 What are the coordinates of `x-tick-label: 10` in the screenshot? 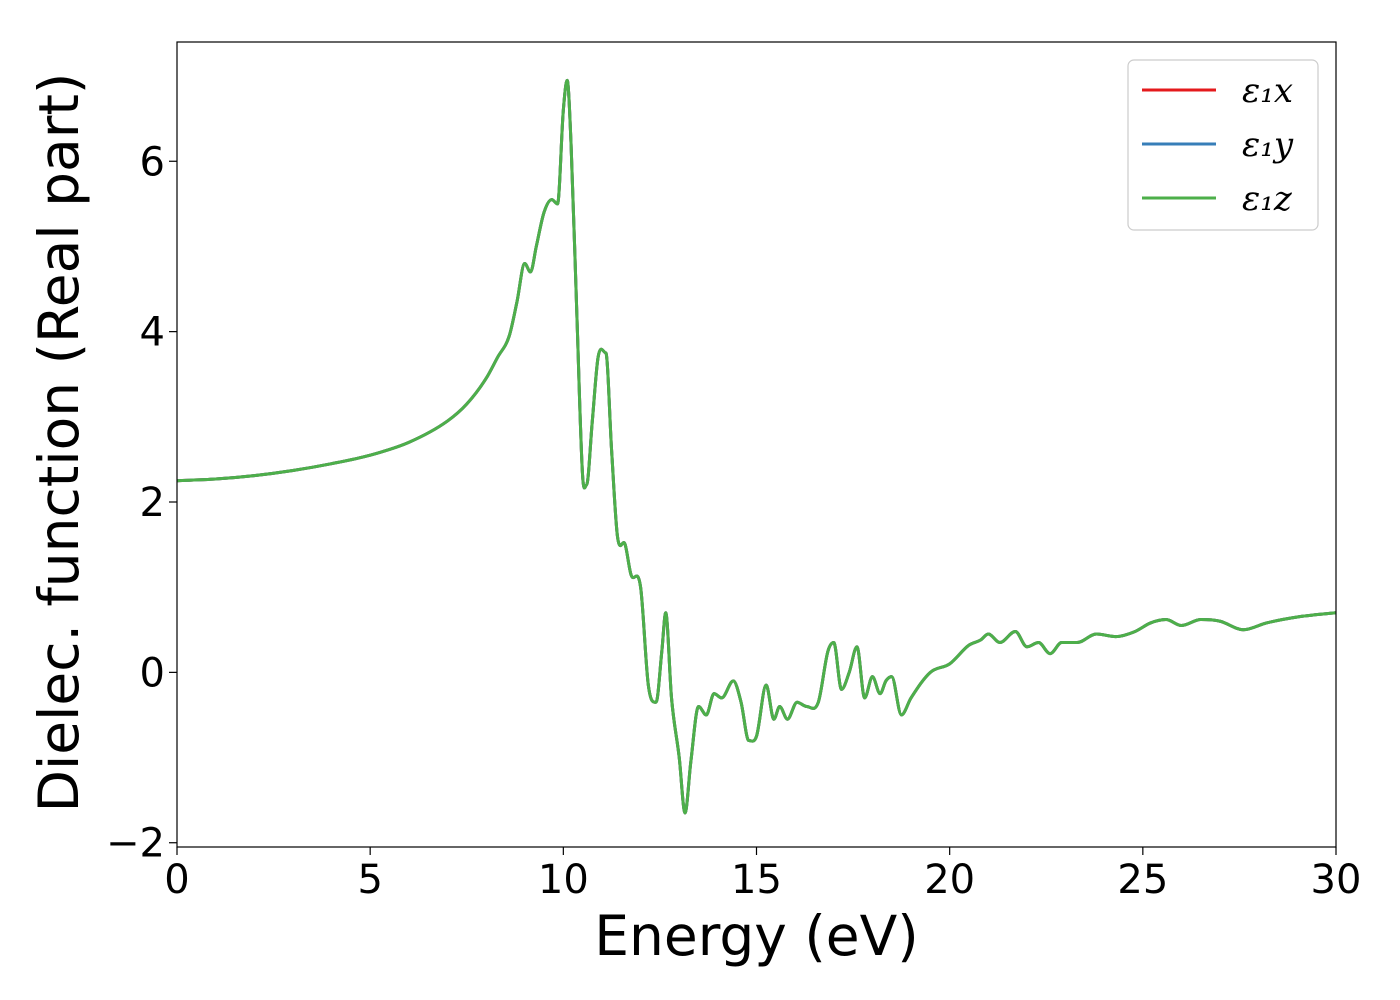 It's located at (563, 880).